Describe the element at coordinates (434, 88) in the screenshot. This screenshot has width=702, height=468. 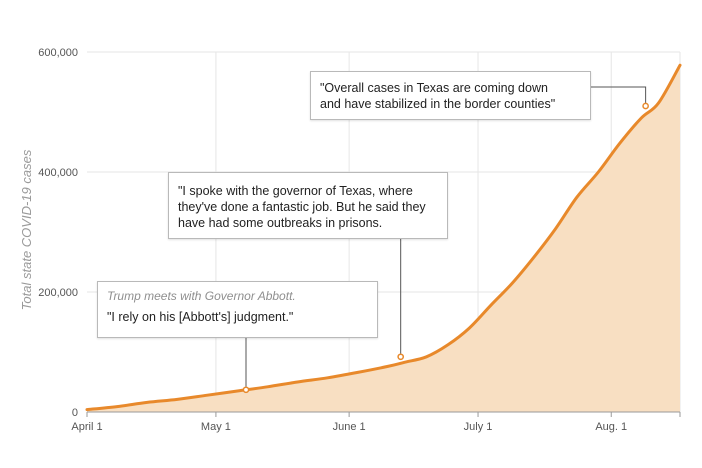
I see `annotation-quote-line: "Overall cases in Texas are coming down` at that location.